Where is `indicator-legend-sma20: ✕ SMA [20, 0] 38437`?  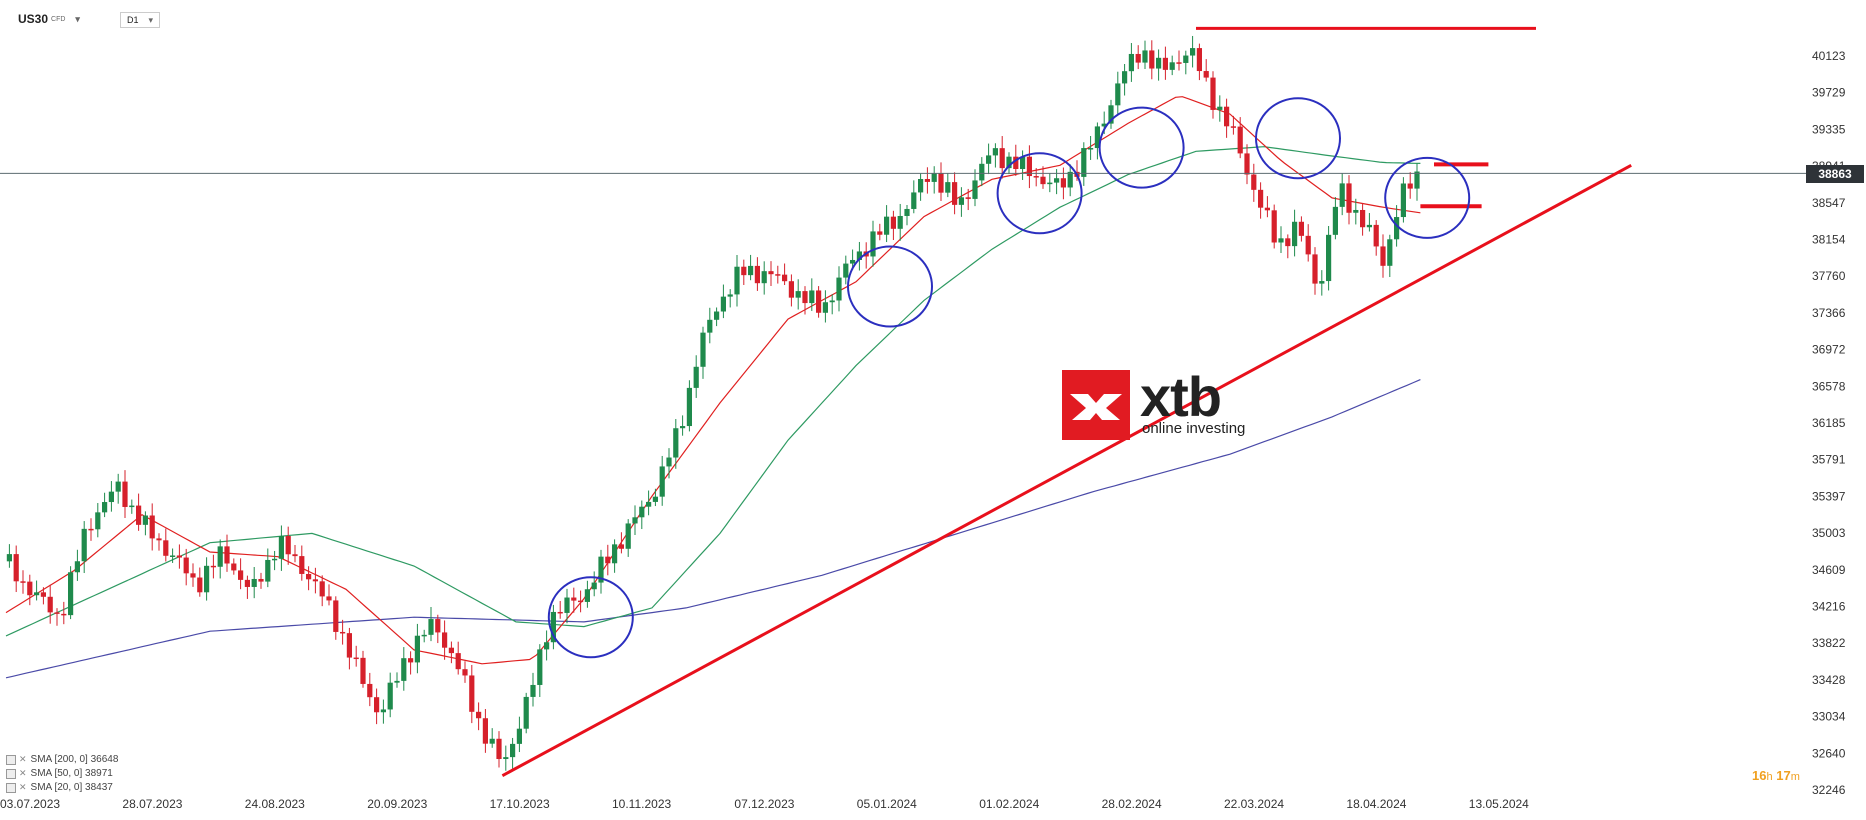
indicator-legend-sma20: ✕ SMA [20, 0] 38437 is located at coordinates (59, 787).